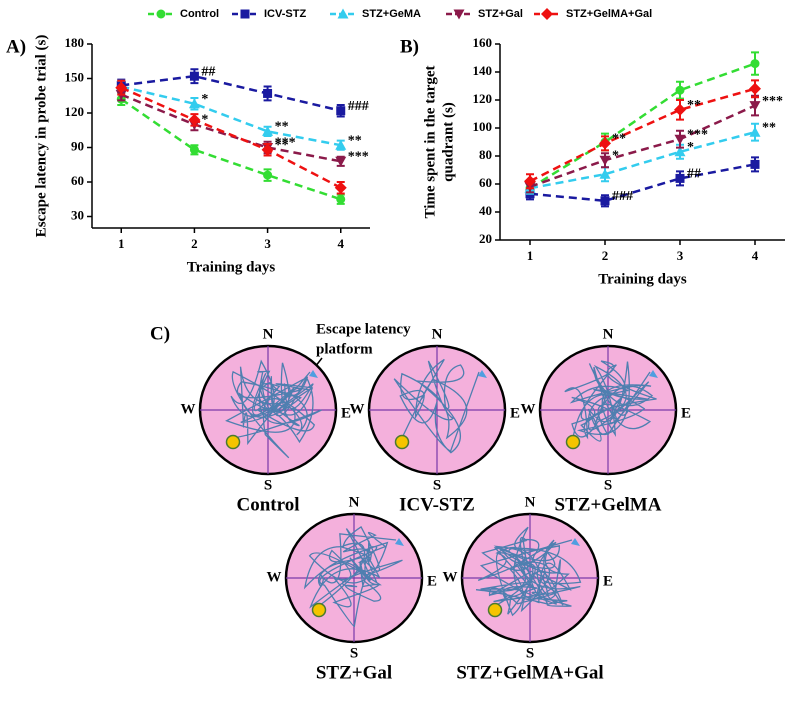  Describe the element at coordinates (199, 14) in the screenshot. I see `legend-label: Control` at that location.